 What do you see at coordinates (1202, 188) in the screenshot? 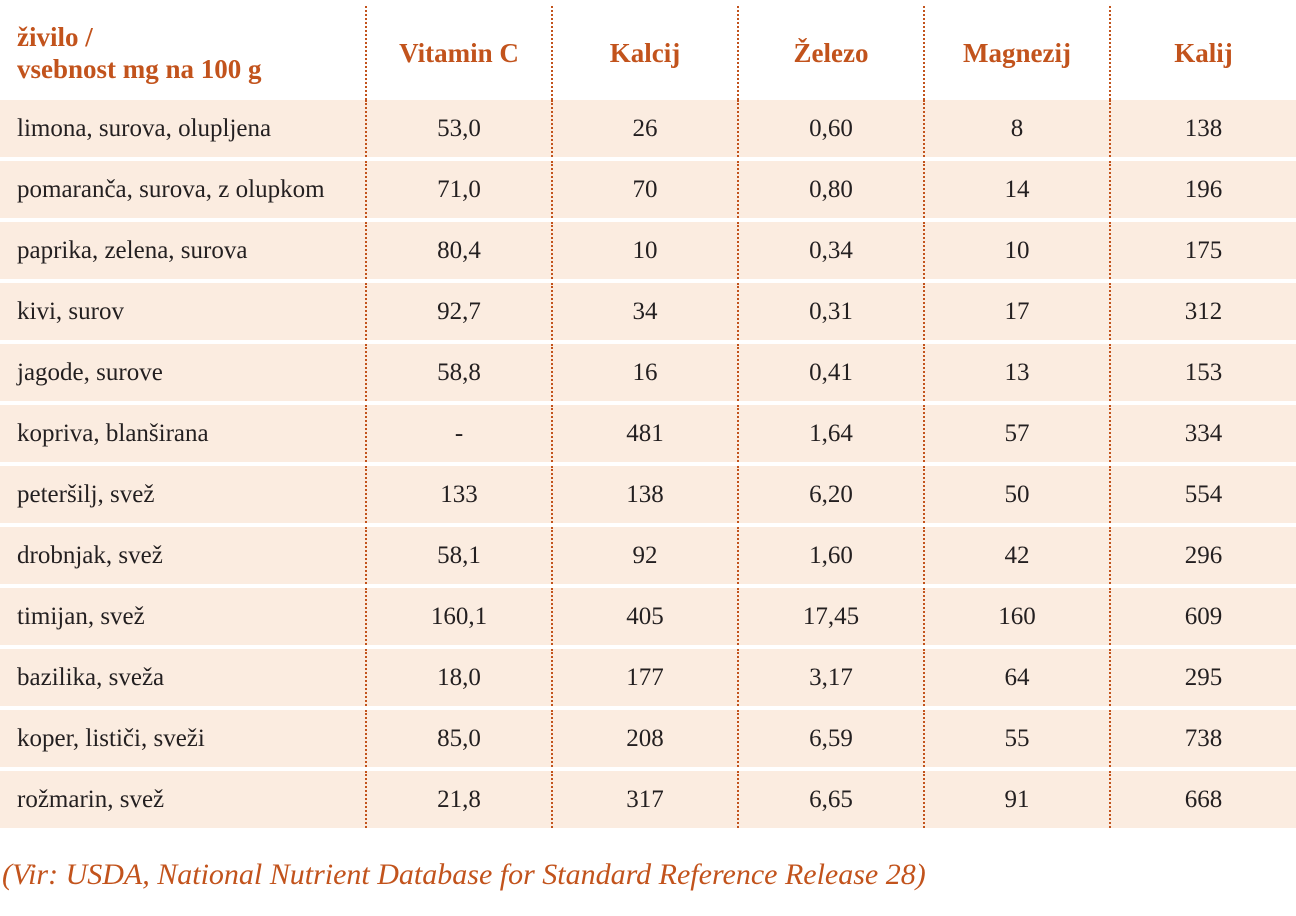
I see `kalij-cell: 196` at bounding box center [1202, 188].